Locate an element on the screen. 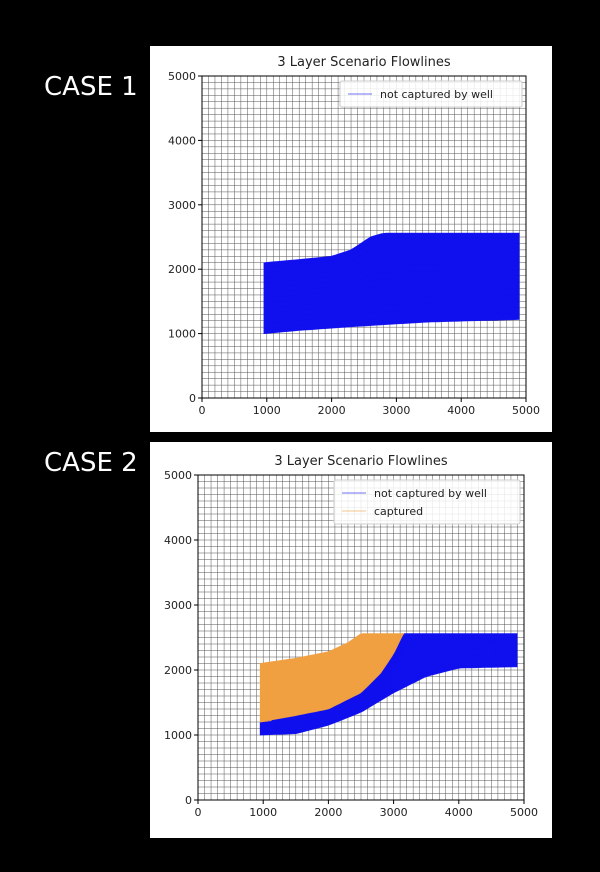  legend-label: captured is located at coordinates (398, 511).